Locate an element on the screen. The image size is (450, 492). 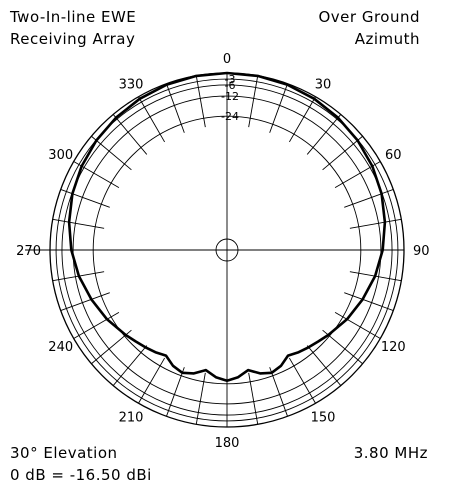
azimuth-label: 150 is located at coordinates (323, 417).